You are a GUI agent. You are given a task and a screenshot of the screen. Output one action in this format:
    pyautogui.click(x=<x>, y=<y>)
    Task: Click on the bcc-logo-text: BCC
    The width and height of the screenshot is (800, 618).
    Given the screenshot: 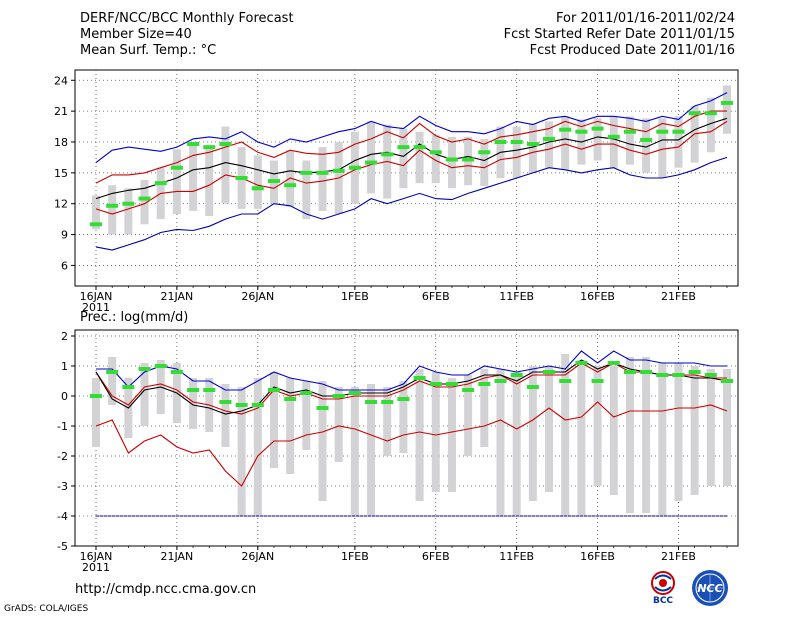 What is the action you would take?
    pyautogui.click(x=663, y=600)
    